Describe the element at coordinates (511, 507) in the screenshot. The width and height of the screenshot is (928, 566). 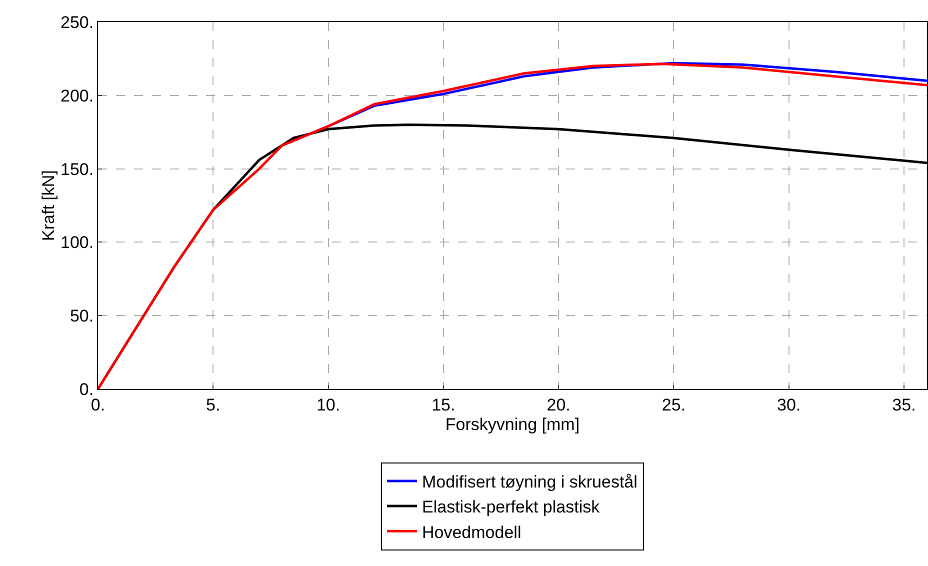
I see `legend-label: Elastisk-perfekt plastisk` at that location.